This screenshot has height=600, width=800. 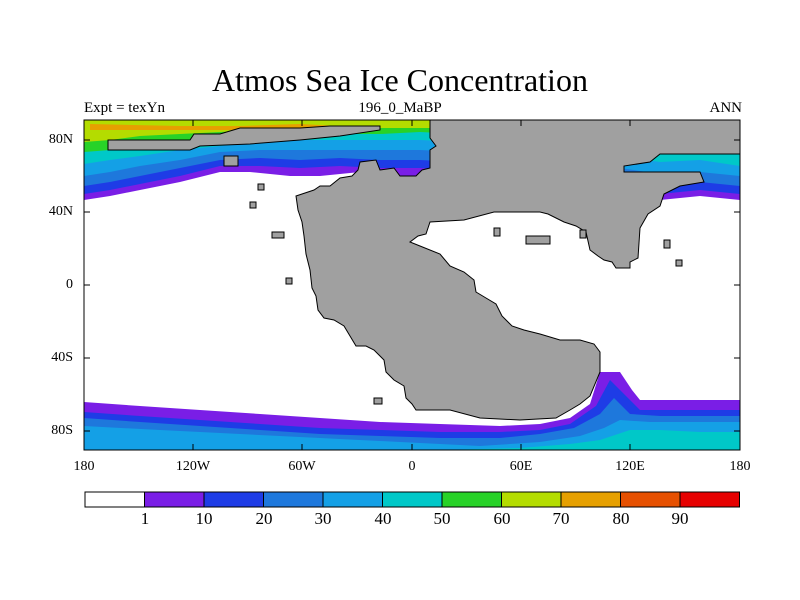 I want to click on lat-label: 40S, so click(x=62, y=357).